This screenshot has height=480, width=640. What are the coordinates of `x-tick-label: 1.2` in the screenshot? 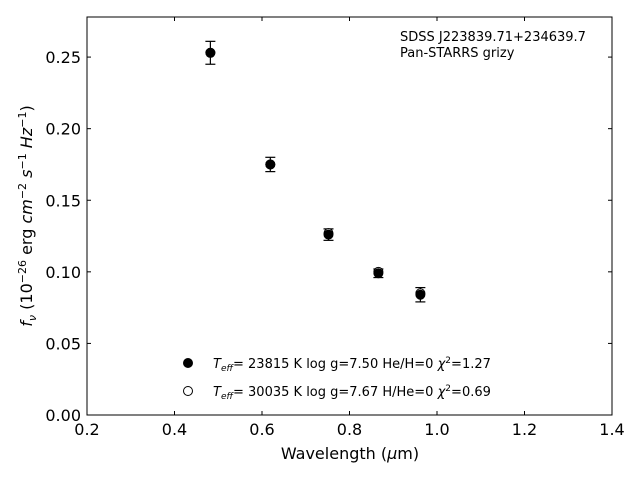 It's located at (524, 429).